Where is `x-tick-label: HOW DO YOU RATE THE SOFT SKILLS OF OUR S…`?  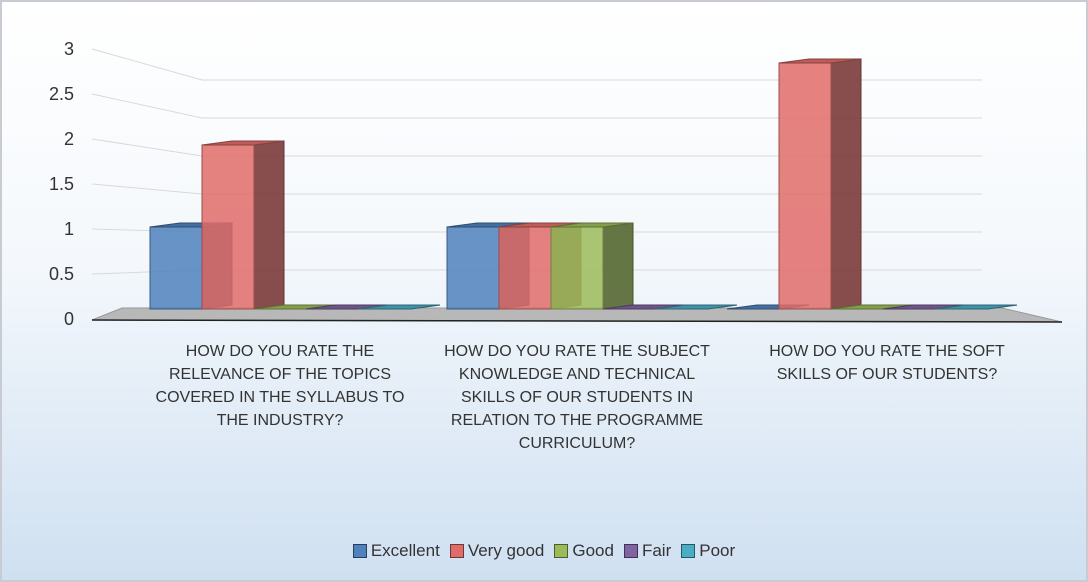 x-tick-label: HOW DO YOU RATE THE SOFT SKILLS OF OUR S… is located at coordinates (887, 363).